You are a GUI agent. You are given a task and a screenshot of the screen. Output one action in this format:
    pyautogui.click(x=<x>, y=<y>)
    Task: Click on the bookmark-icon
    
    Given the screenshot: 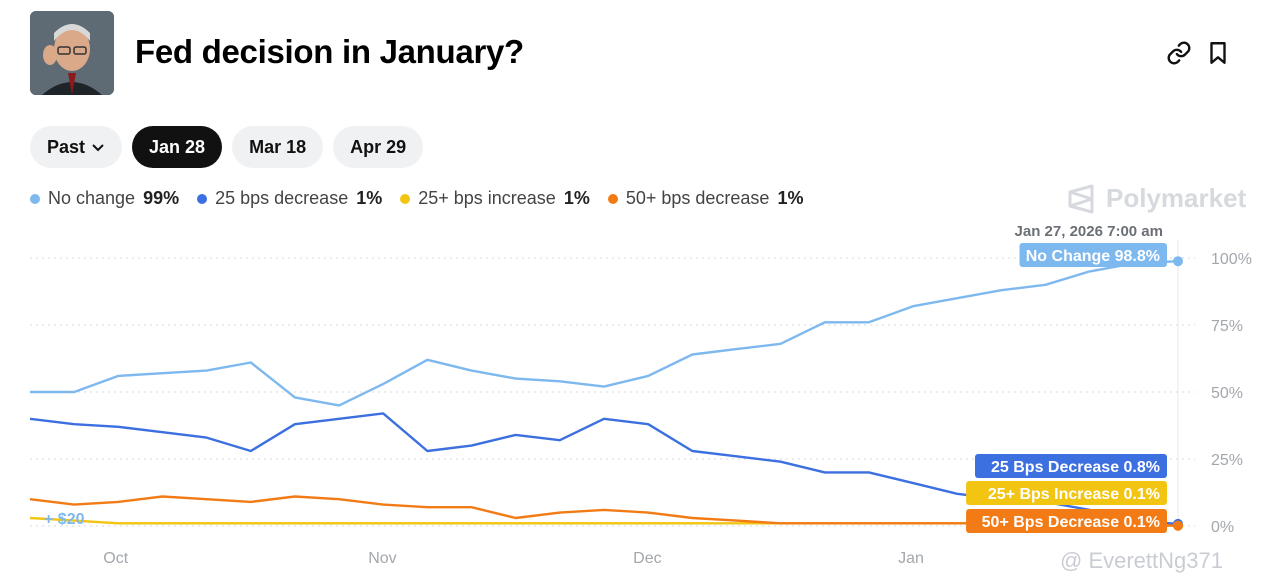 What is the action you would take?
    pyautogui.click(x=1218, y=53)
    